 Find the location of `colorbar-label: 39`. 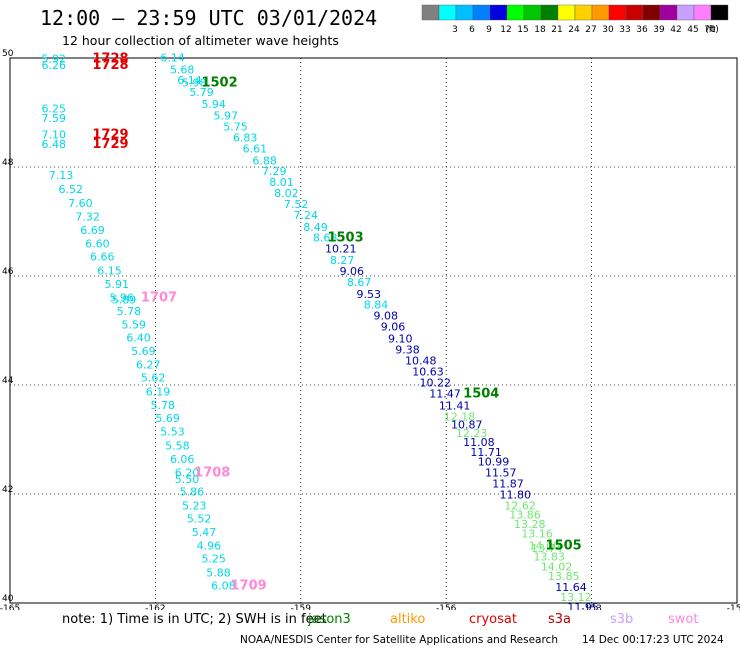

colorbar-label: 39 is located at coordinates (659, 30).